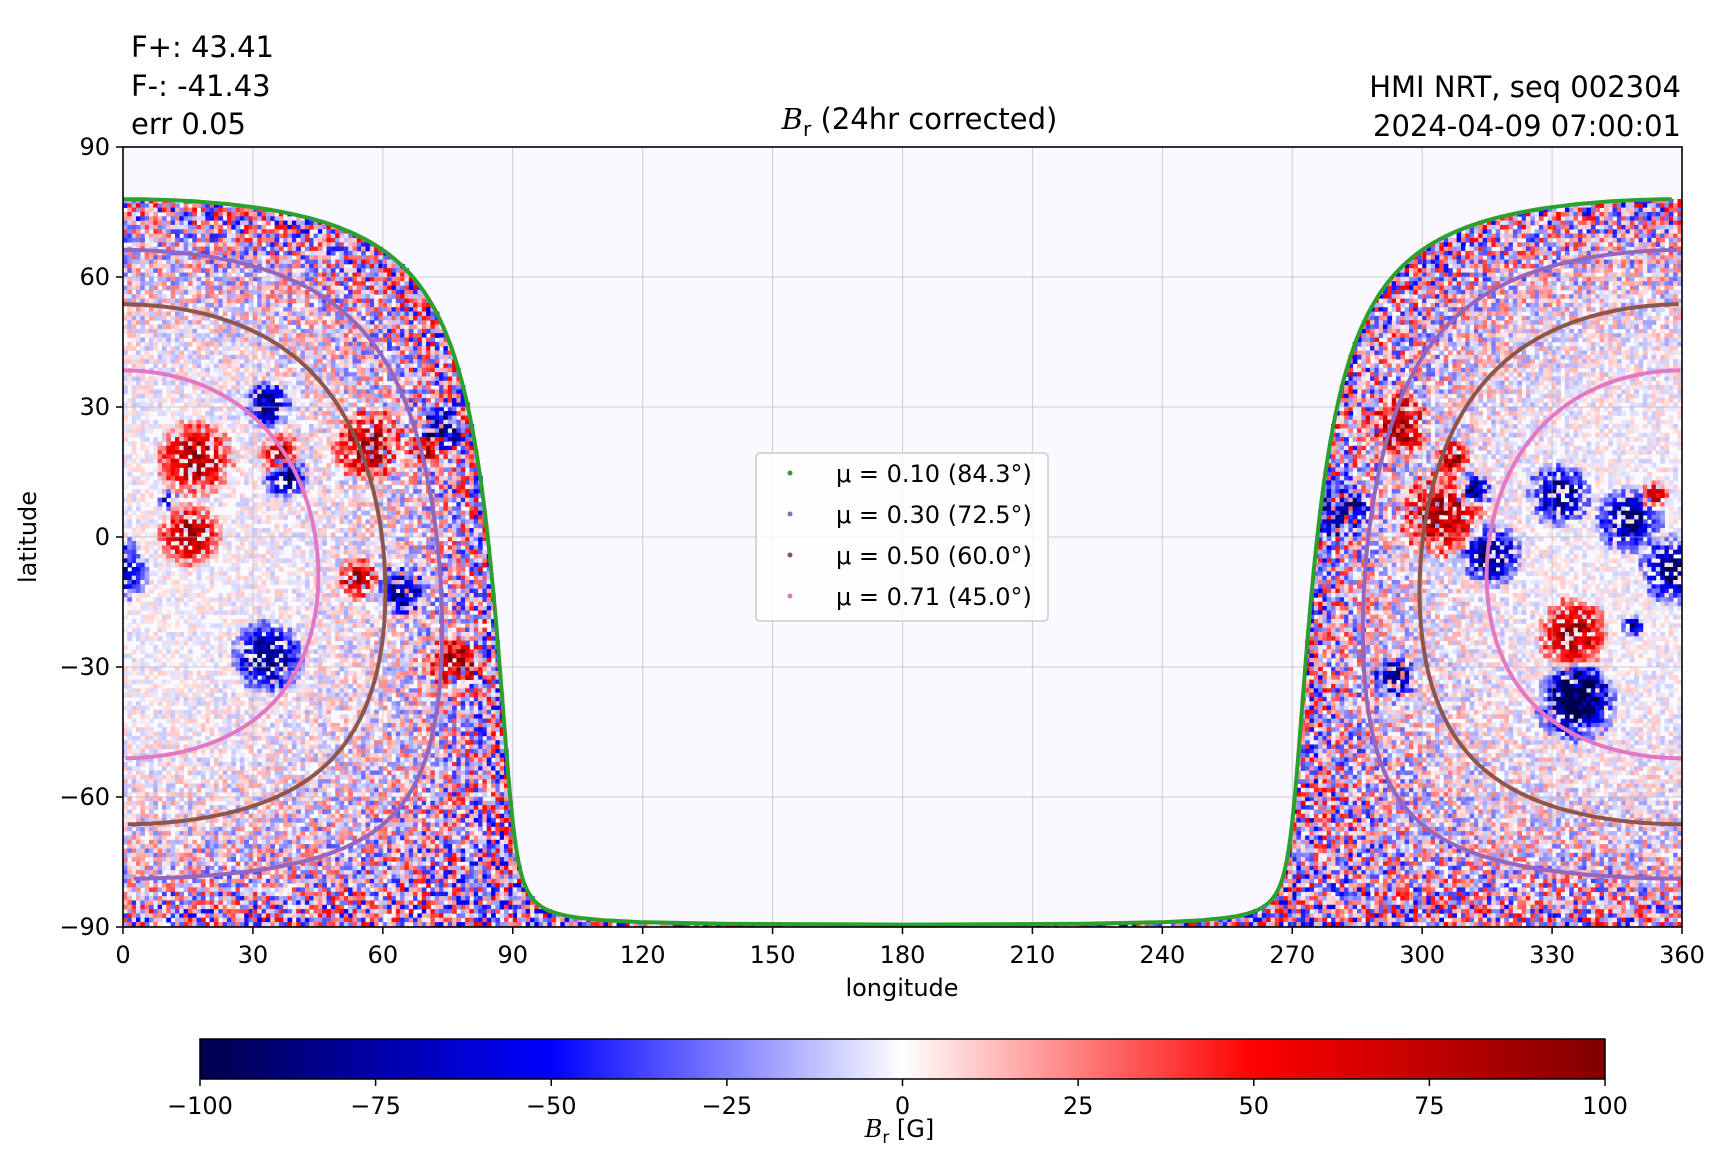  What do you see at coordinates (902, 1106) in the screenshot?
I see `colorbar-tick-label: 0` at bounding box center [902, 1106].